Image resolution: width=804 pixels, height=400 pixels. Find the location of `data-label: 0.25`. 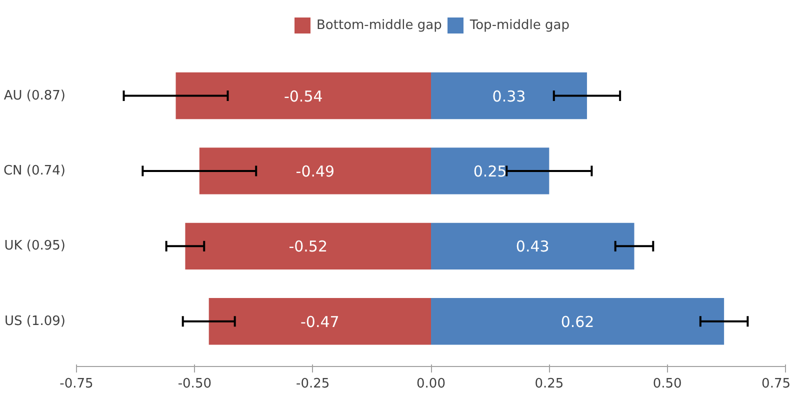

data-label: 0.25 is located at coordinates (490, 171).